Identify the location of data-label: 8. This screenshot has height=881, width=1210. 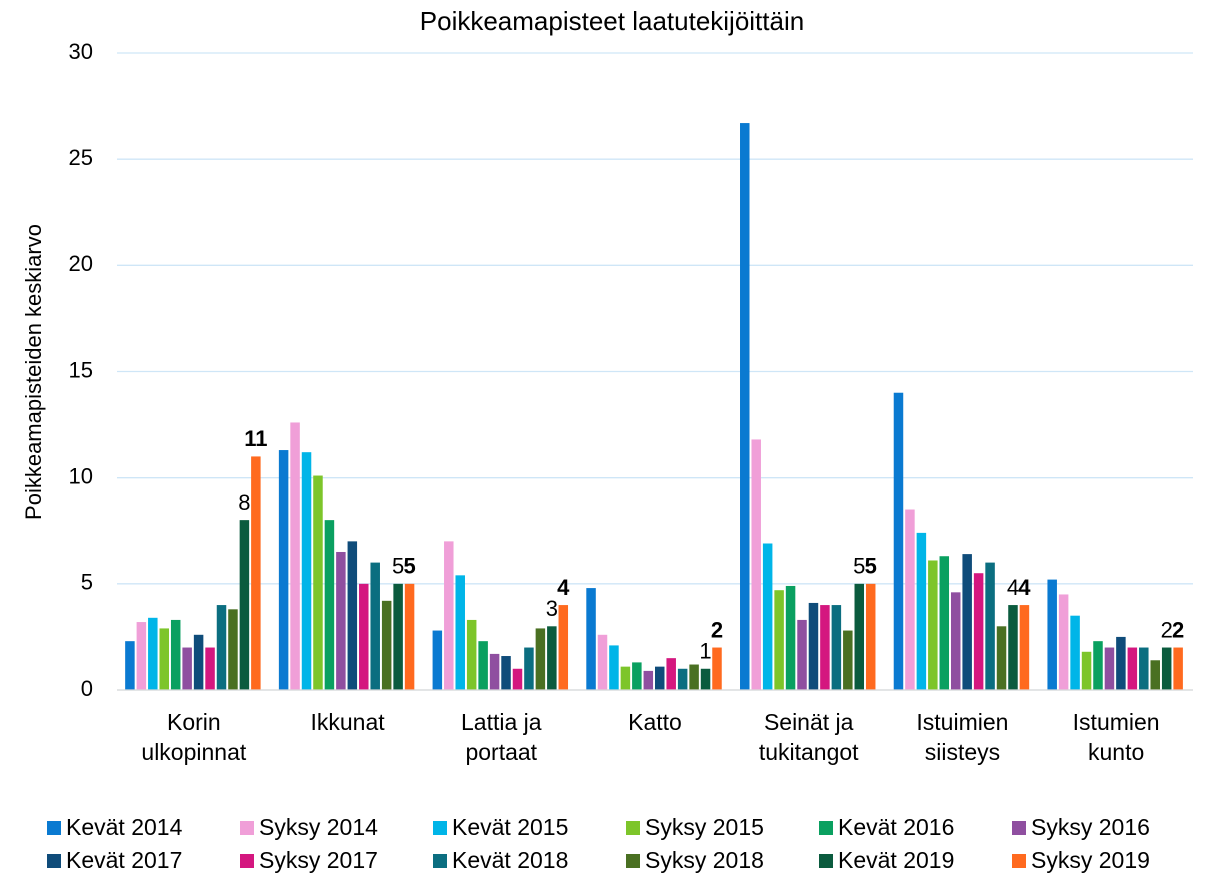
(244, 502).